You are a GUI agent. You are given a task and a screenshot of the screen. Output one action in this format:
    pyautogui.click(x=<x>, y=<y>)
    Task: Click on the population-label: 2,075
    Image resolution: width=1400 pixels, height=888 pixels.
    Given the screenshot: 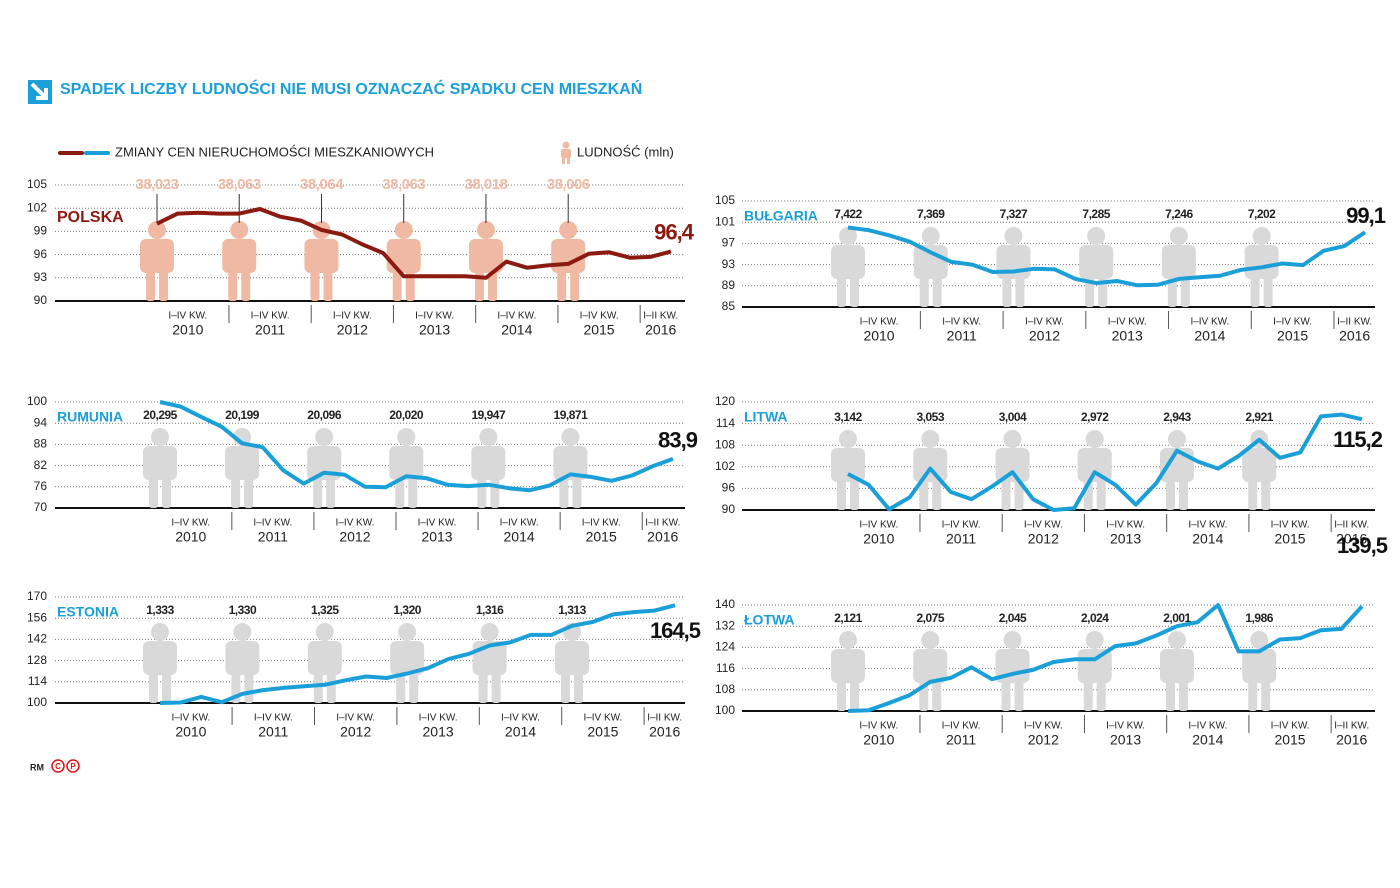 What is the action you would take?
    pyautogui.click(x=930, y=618)
    